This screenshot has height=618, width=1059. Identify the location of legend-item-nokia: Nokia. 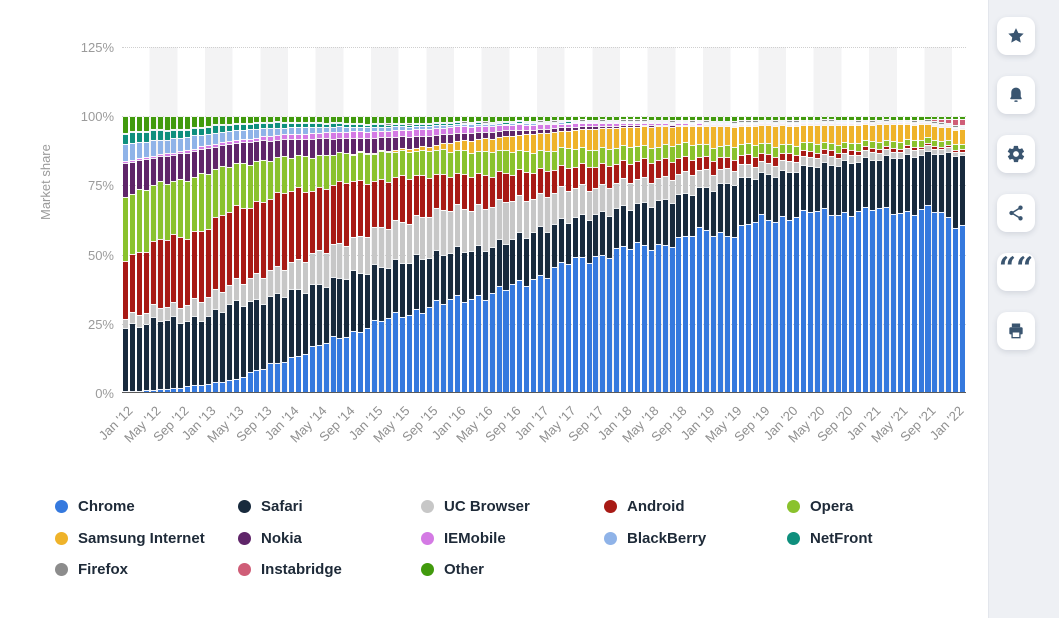
(329, 538).